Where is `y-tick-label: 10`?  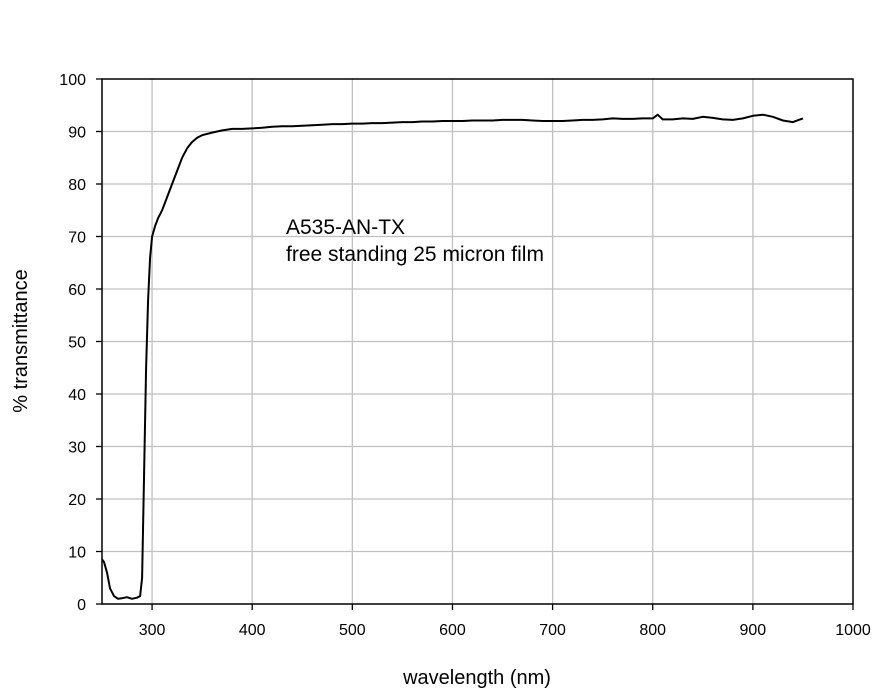 y-tick-label: 10 is located at coordinates (77, 553).